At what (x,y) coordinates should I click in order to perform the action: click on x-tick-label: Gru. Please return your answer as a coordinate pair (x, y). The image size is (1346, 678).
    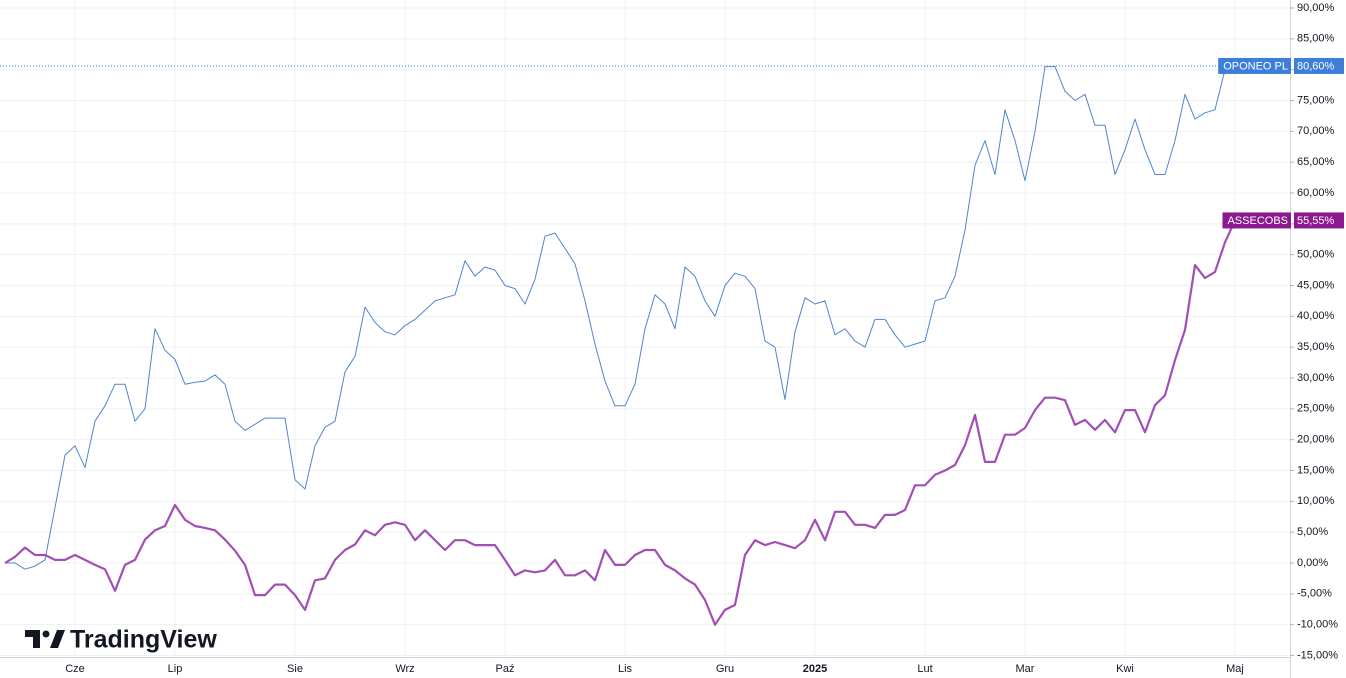
    Looking at the image, I should click on (725, 669).